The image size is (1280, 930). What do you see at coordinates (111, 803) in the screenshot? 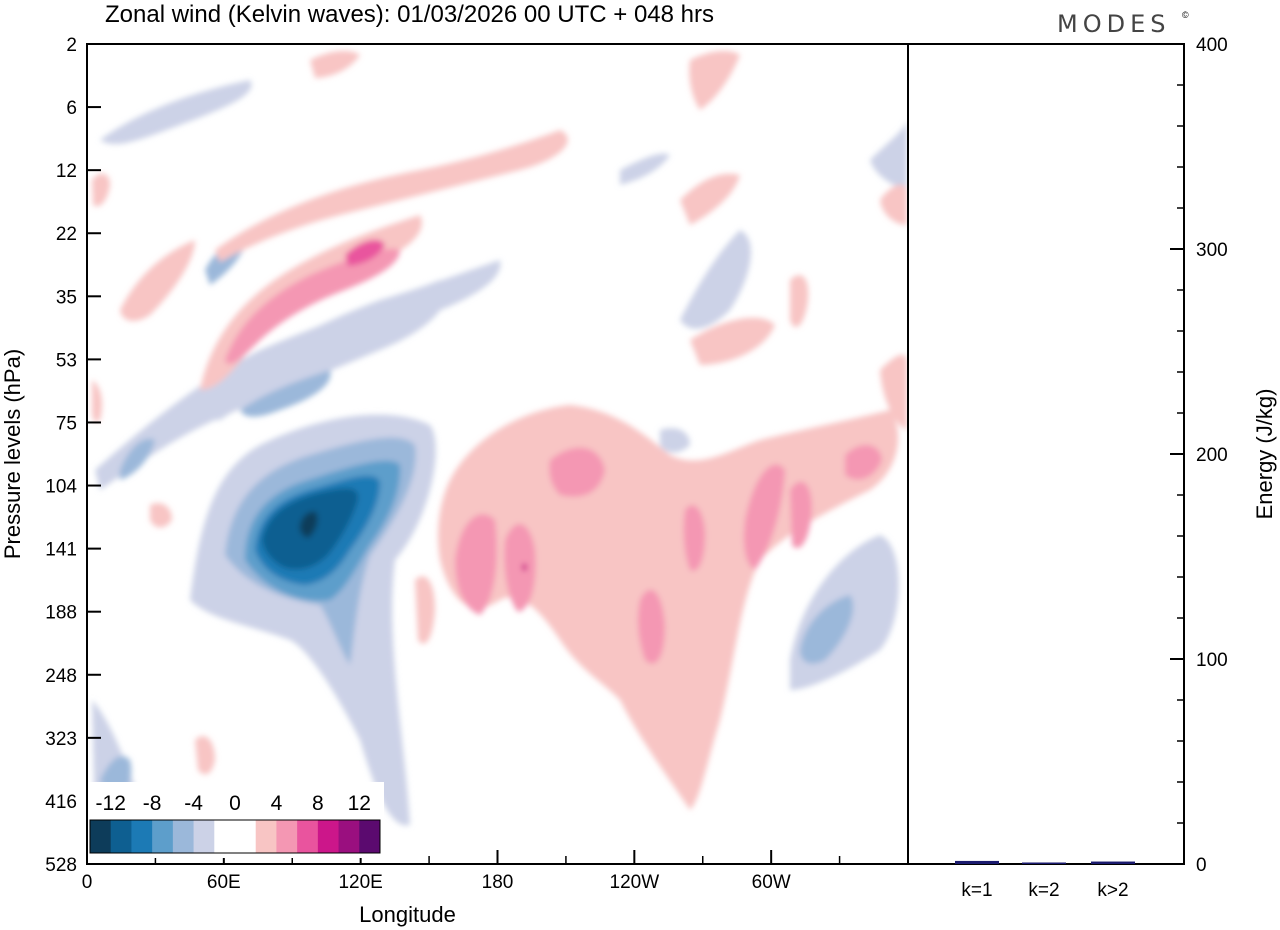
I see `colorbar-label: -12` at bounding box center [111, 803].